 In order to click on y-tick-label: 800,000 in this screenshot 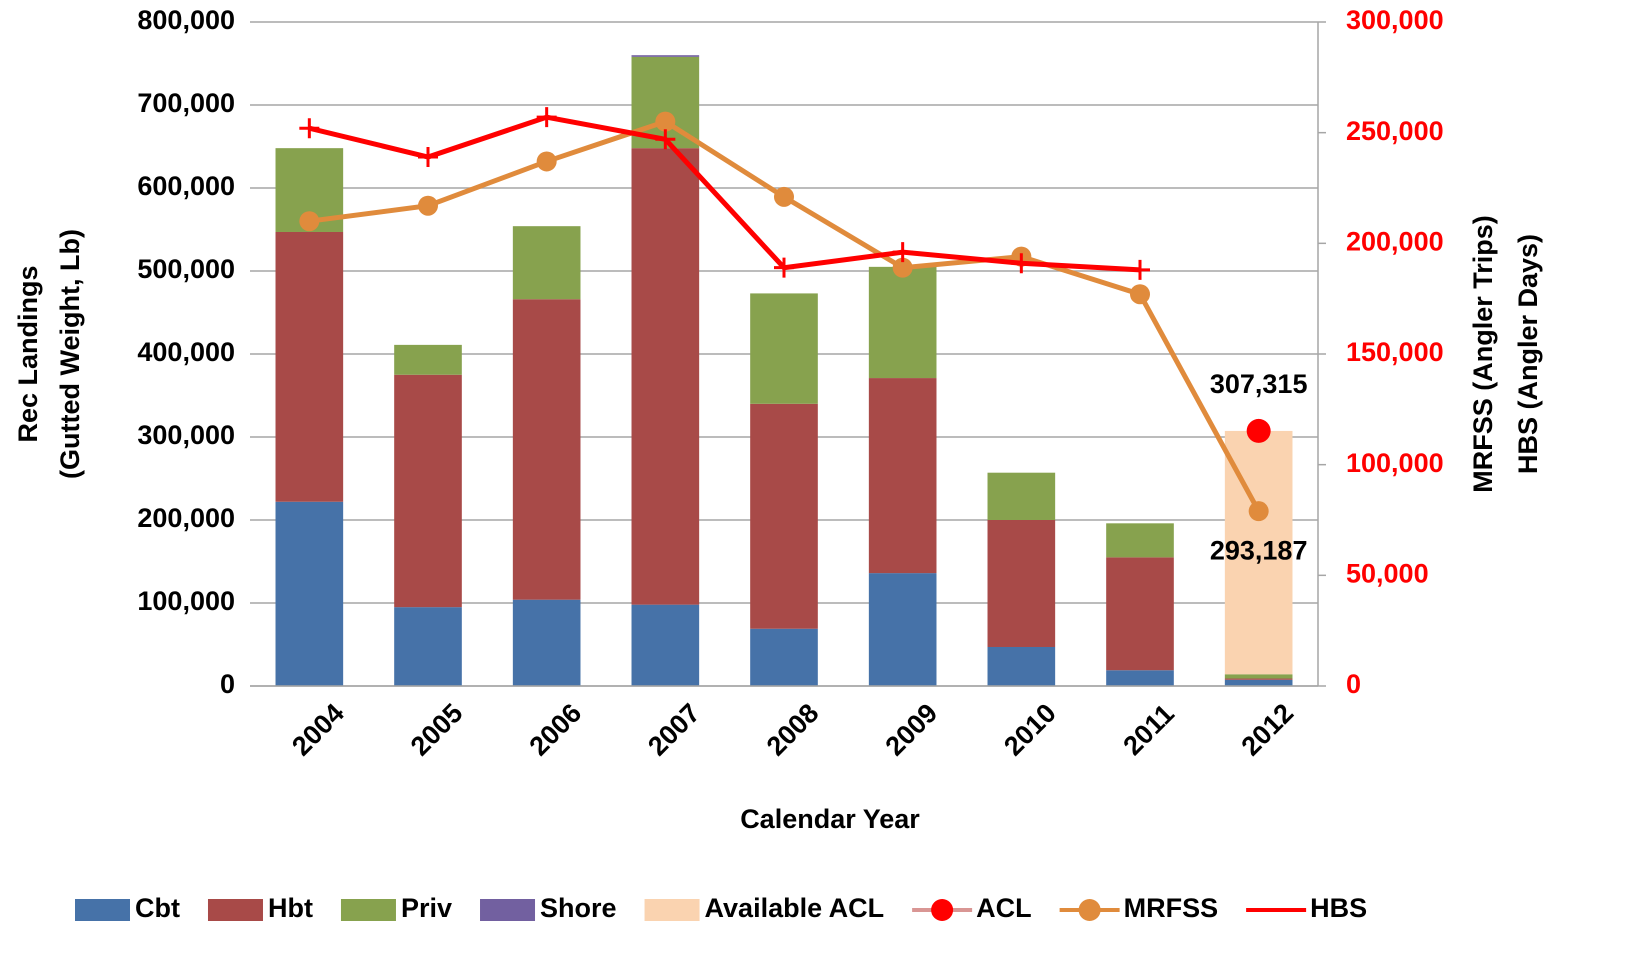, I will do `click(186, 20)`.